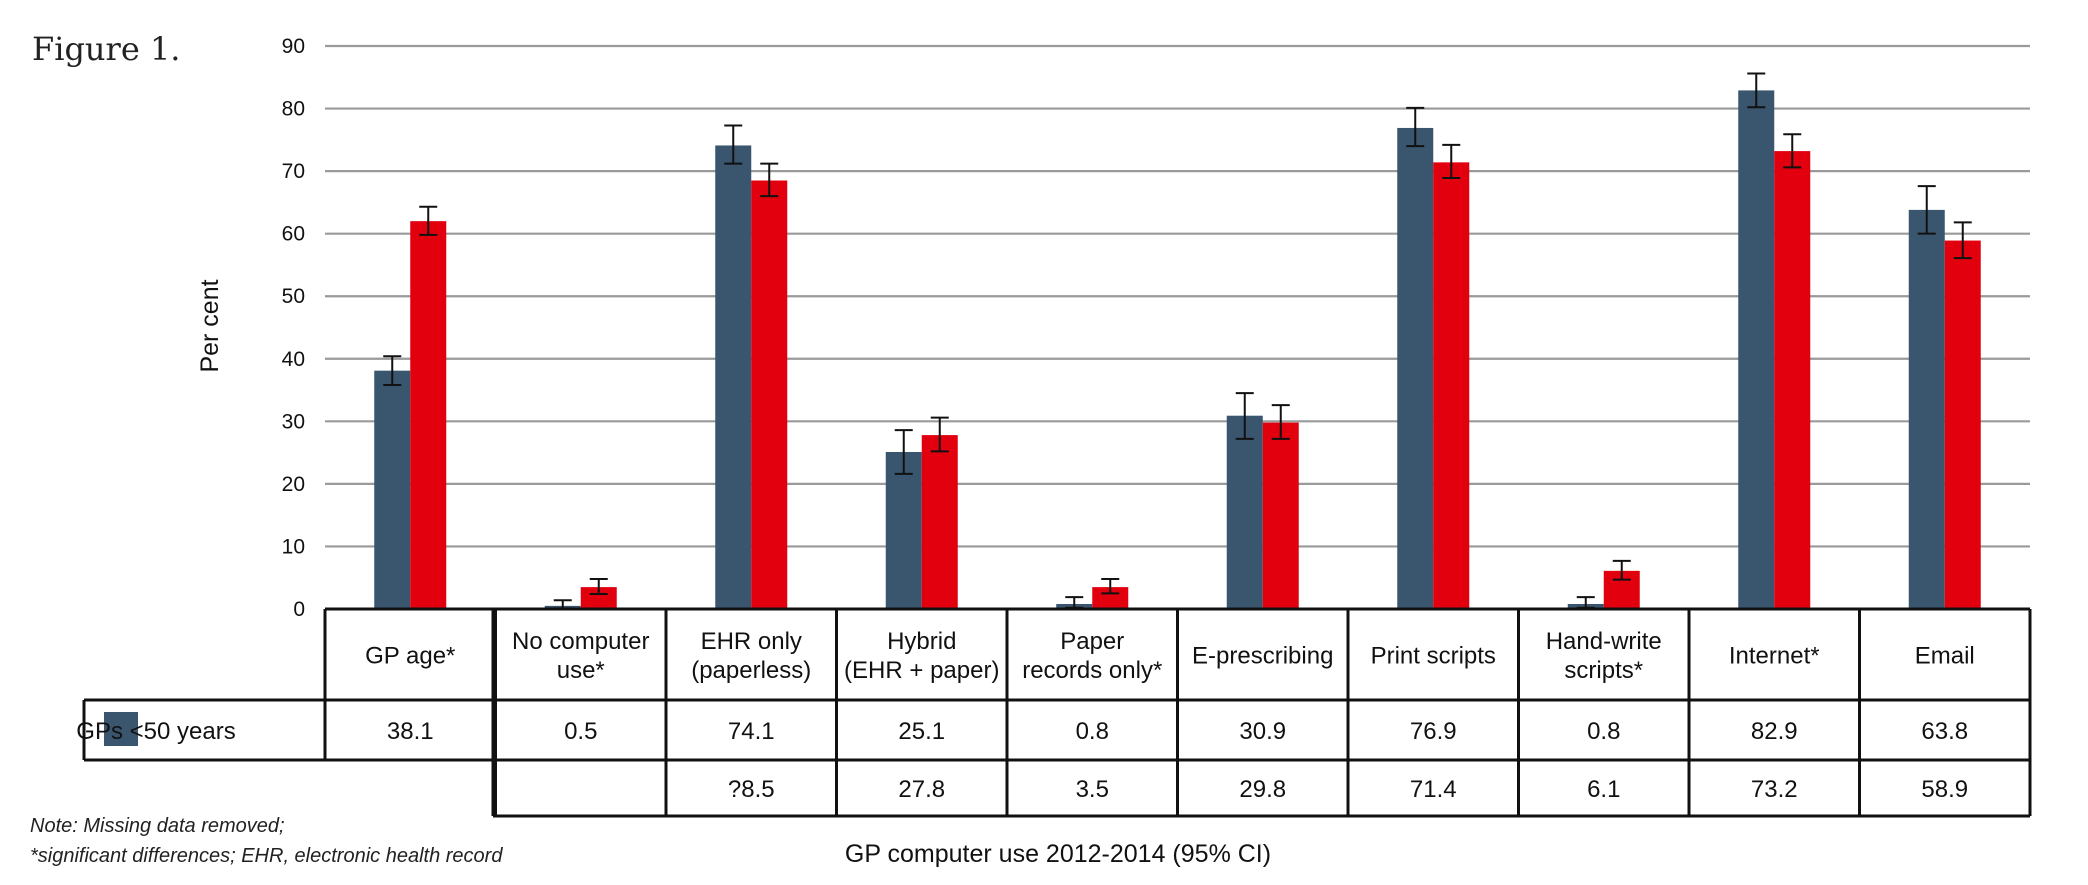 The image size is (2088, 885). I want to click on y-tick-label: 80, so click(293, 109).